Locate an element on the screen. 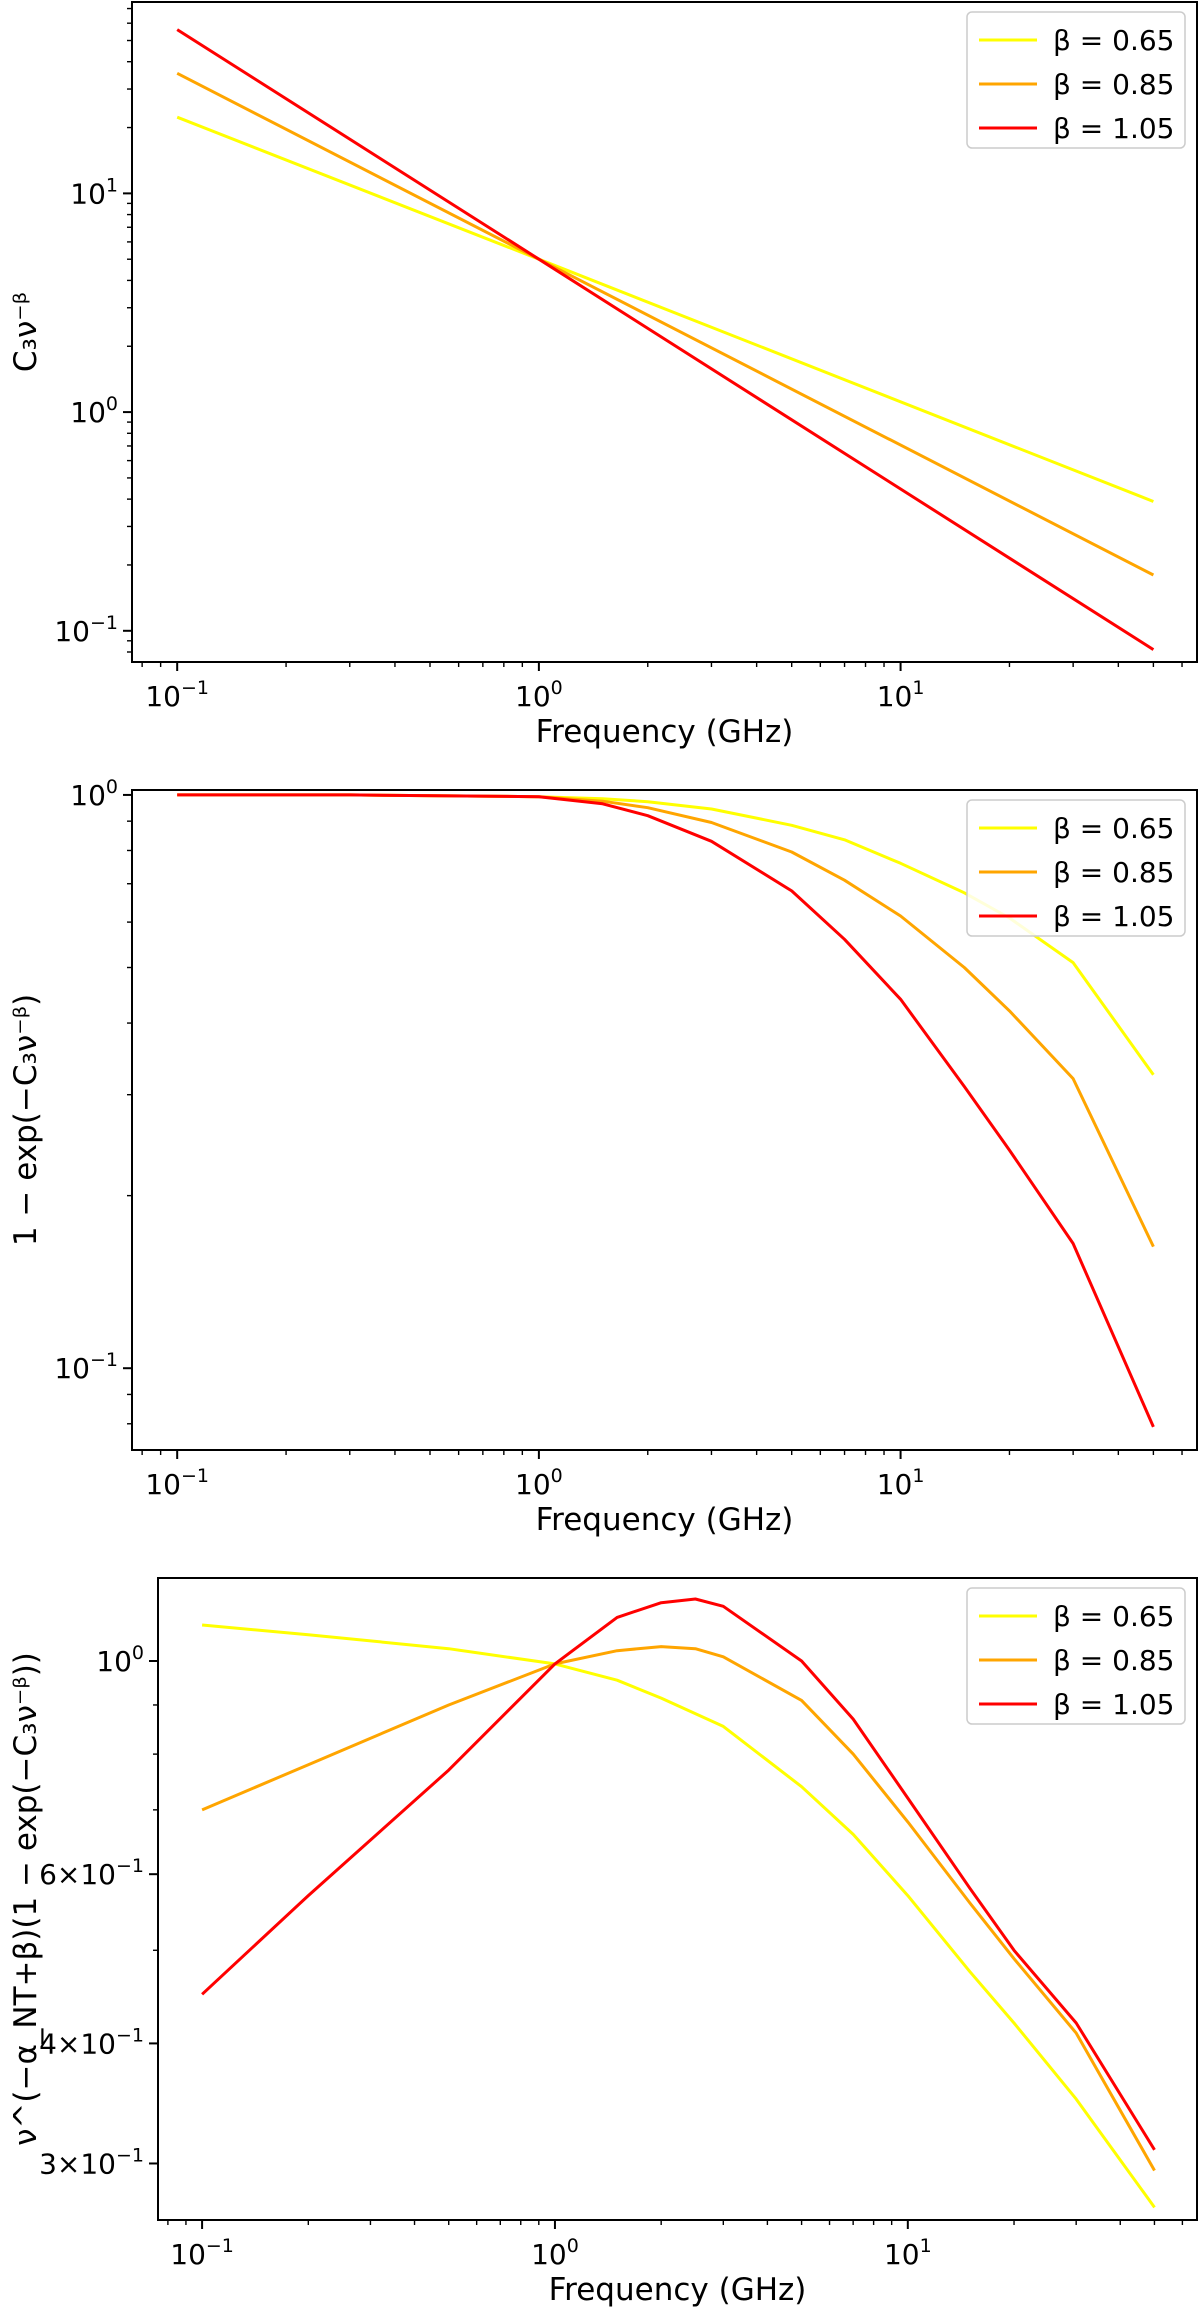  y-tick-label: 3×10⁻¹ is located at coordinates (91, 2162).